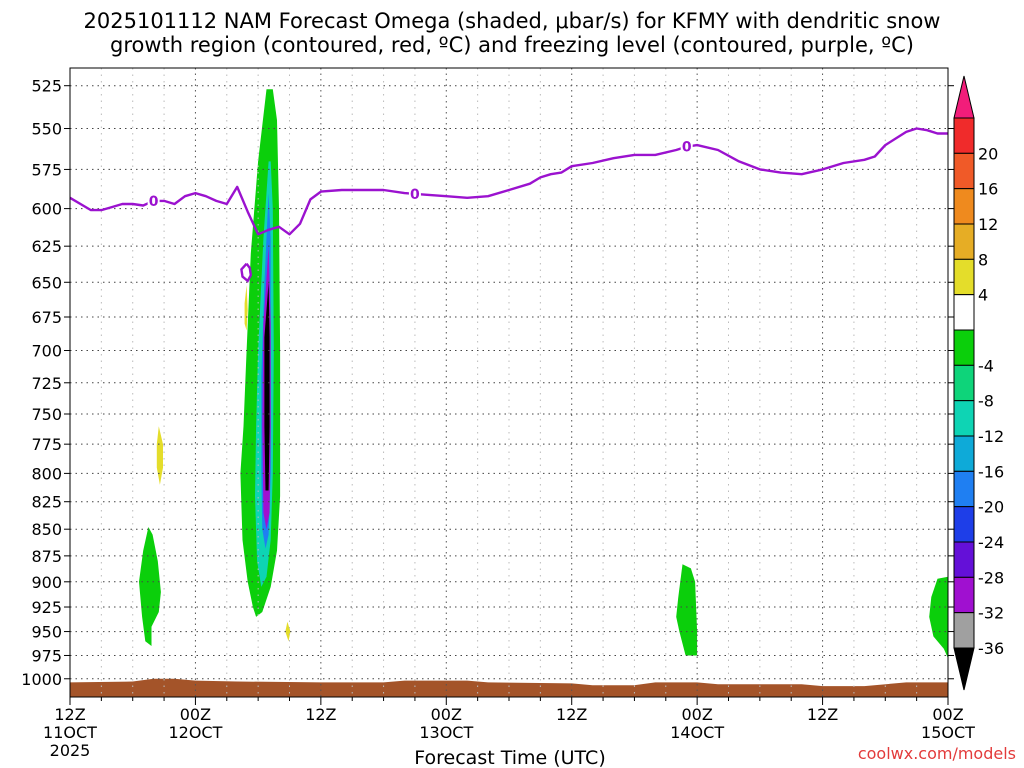 This screenshot has height=768, width=1024. What do you see at coordinates (46, 246) in the screenshot?
I see `y-tick-label-625: 625` at bounding box center [46, 246].